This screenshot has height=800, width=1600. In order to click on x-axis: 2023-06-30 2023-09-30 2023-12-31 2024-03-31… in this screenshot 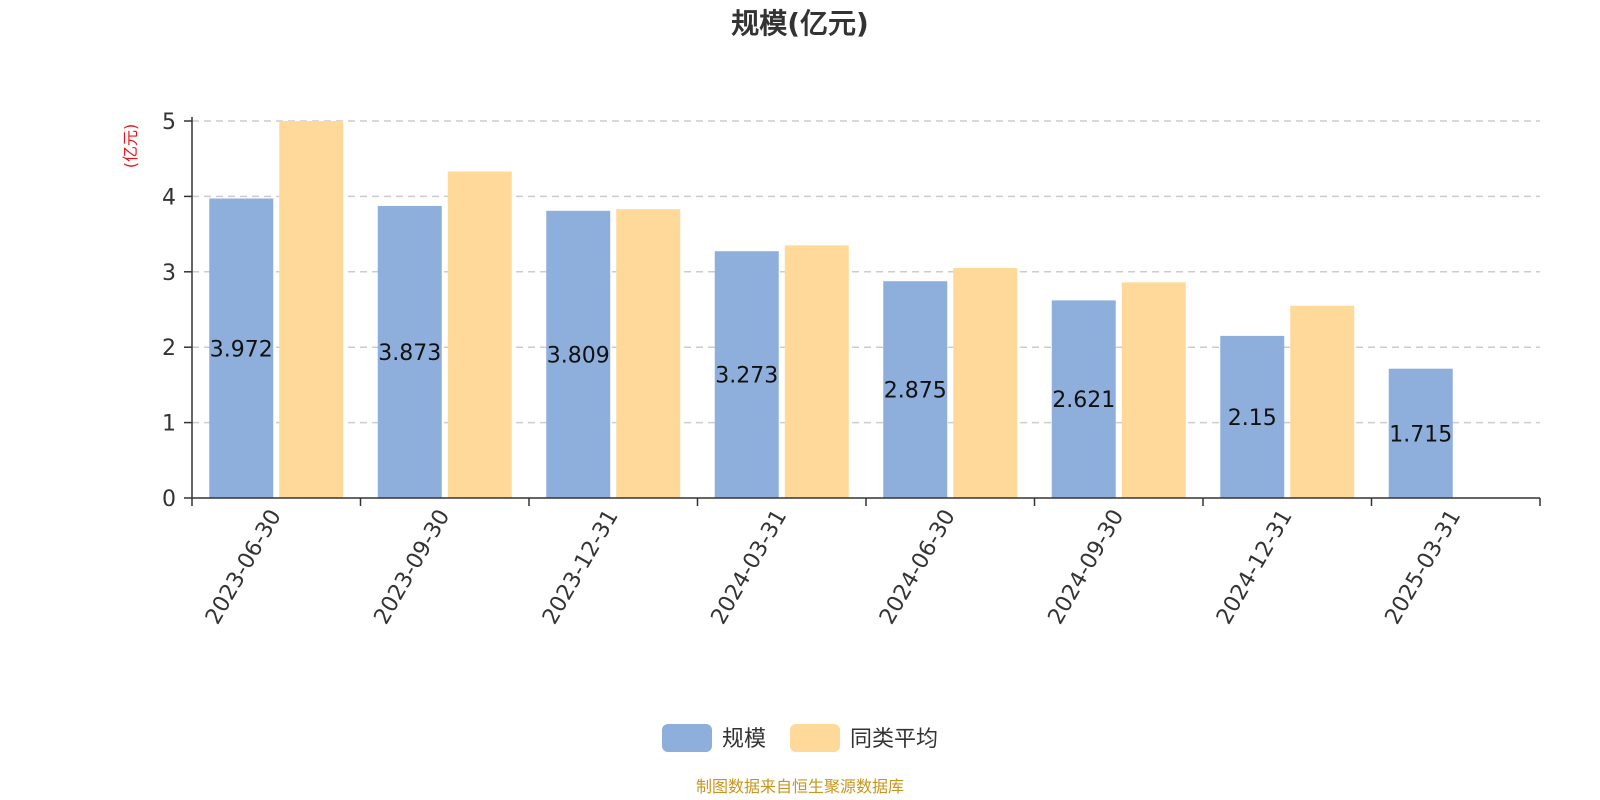, I will do `click(866, 563)`.